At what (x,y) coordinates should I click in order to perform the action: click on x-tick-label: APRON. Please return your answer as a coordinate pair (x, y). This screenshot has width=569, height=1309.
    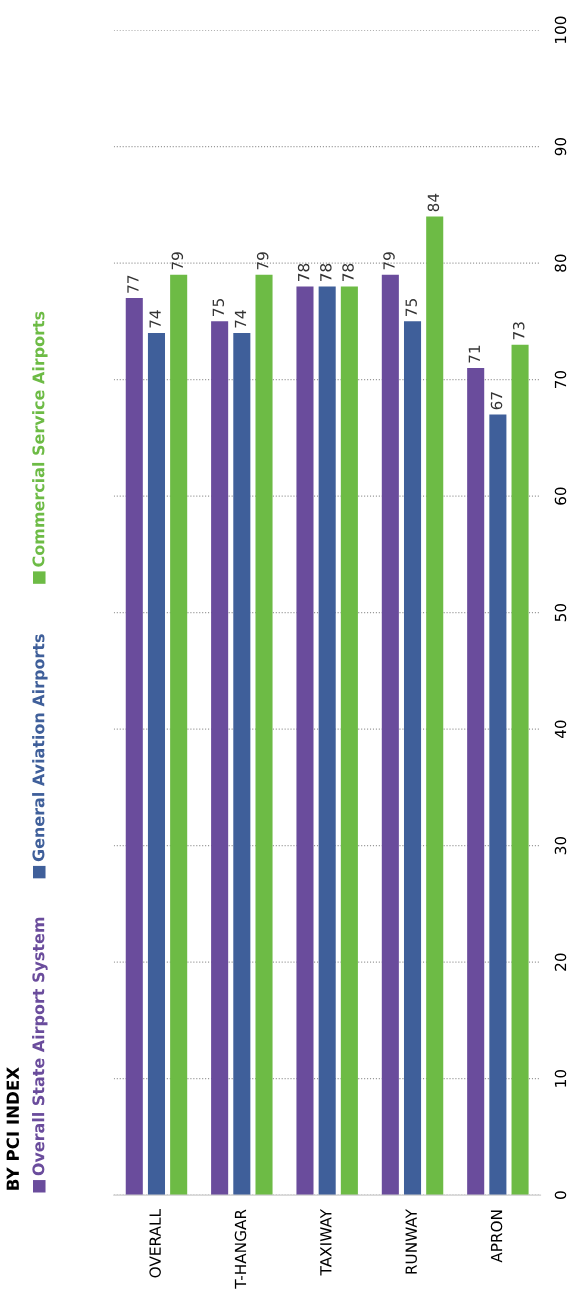
    Looking at the image, I should click on (496, 1236).